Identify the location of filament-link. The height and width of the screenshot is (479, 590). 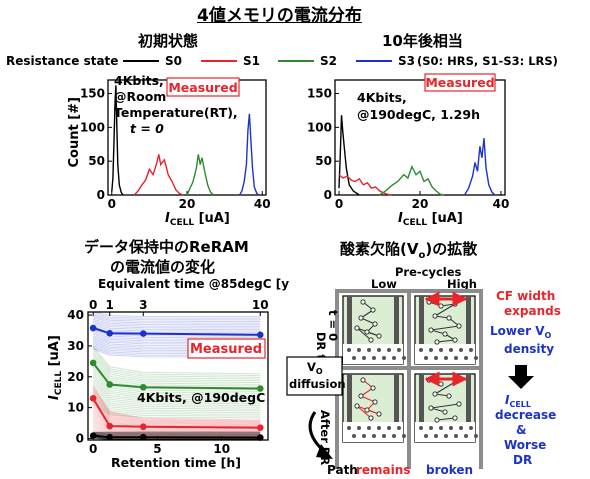
(446, 419).